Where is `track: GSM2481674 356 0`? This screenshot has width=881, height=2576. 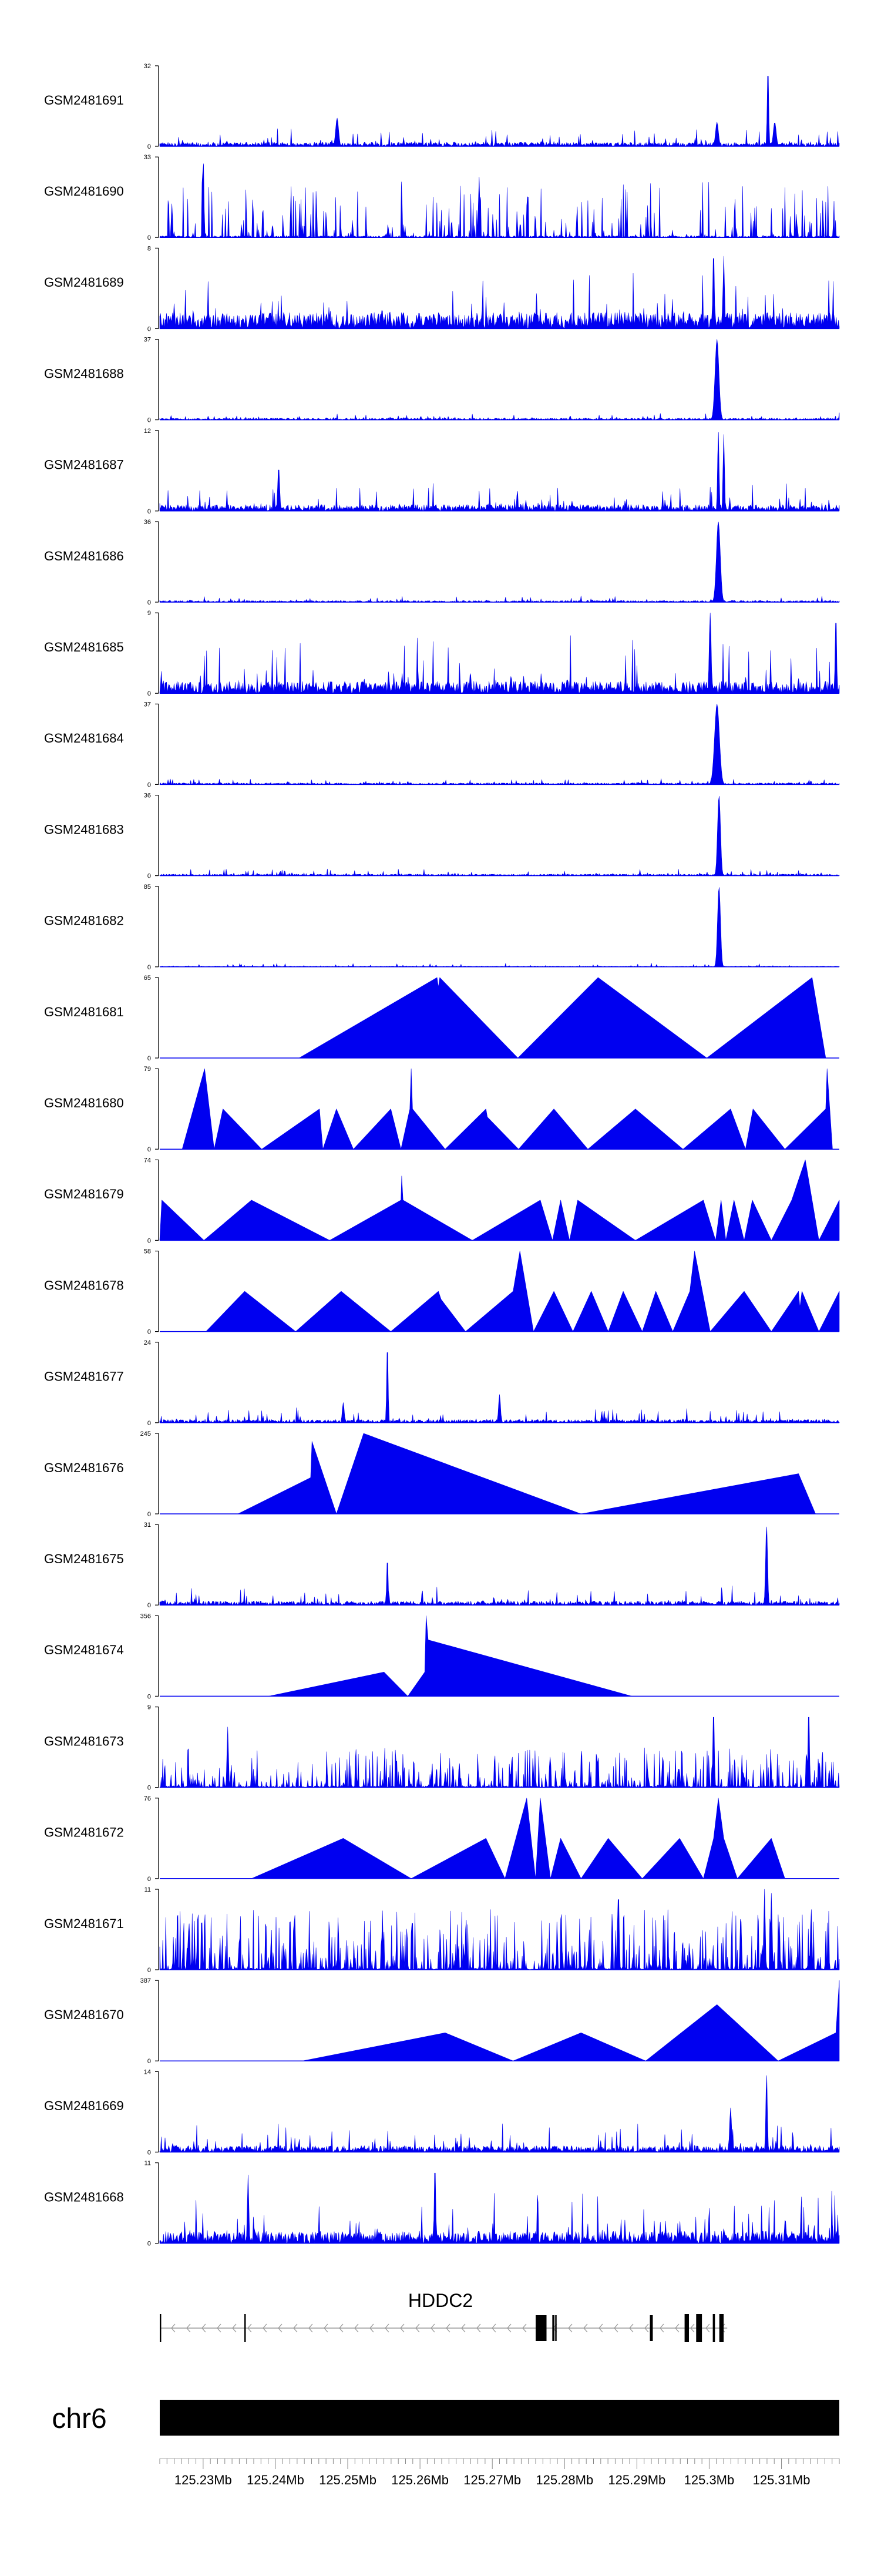 track: GSM2481674 356 0 is located at coordinates (441, 1657).